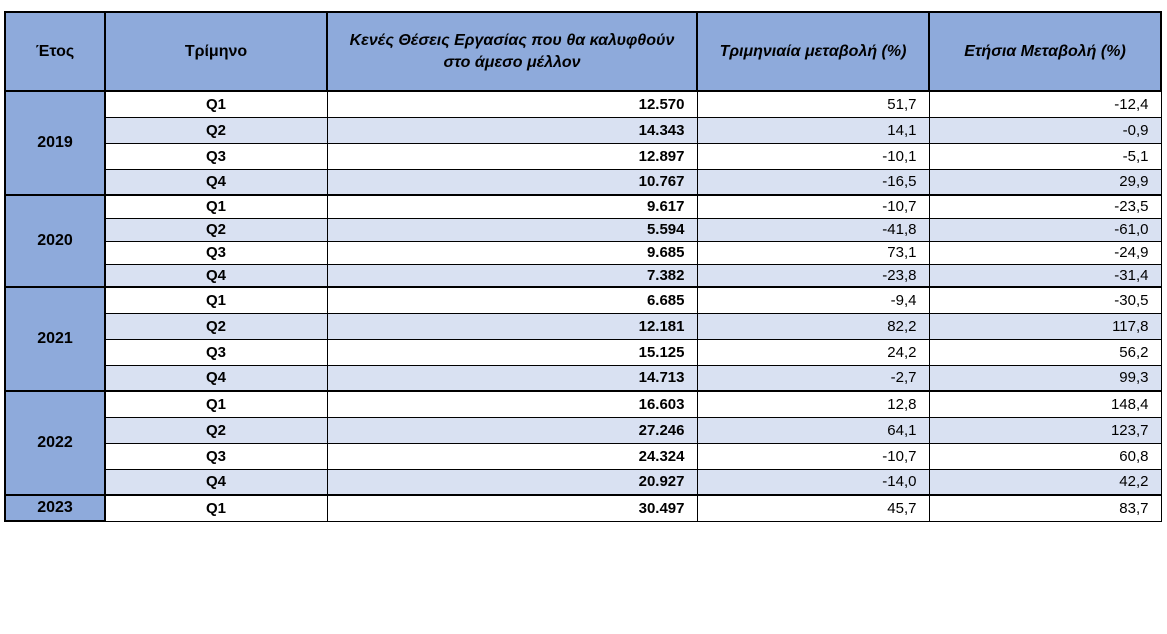 The image size is (1167, 634). What do you see at coordinates (1045, 229) in the screenshot?
I see `annual-change-cell: -61,0` at bounding box center [1045, 229].